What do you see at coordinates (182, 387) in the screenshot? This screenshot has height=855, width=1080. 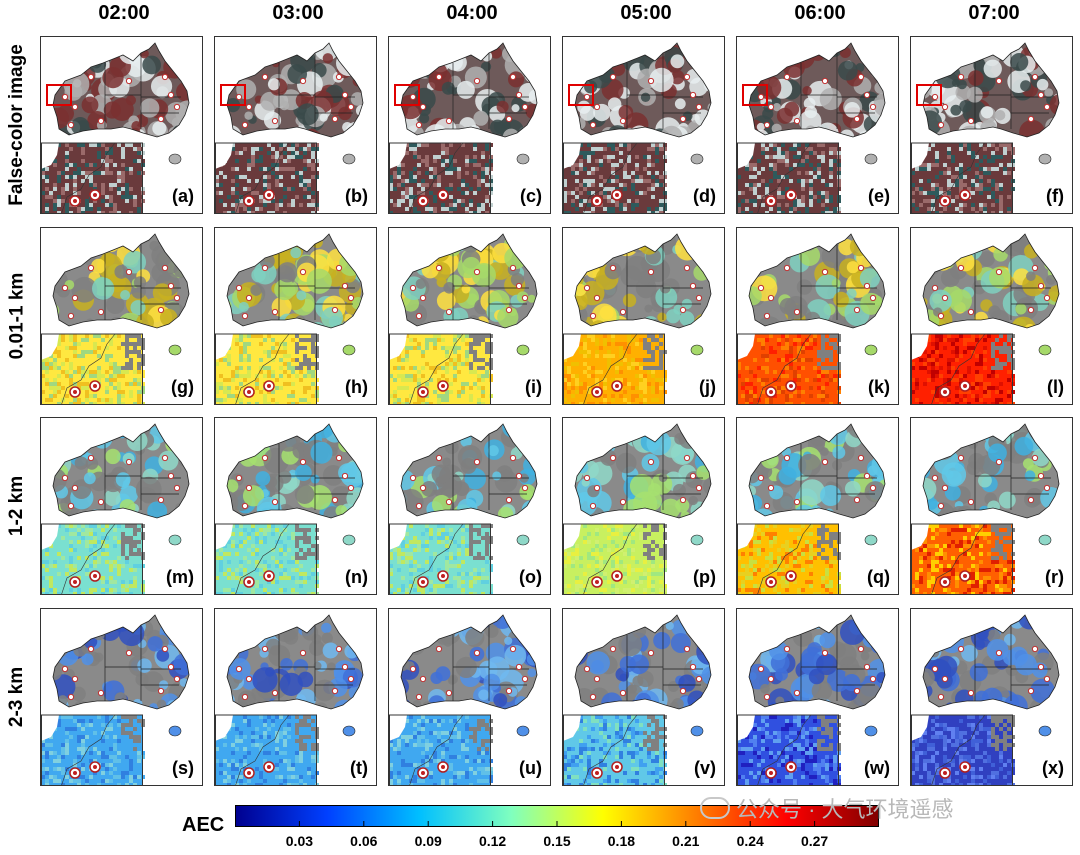 I see `panel-label: (g)` at bounding box center [182, 387].